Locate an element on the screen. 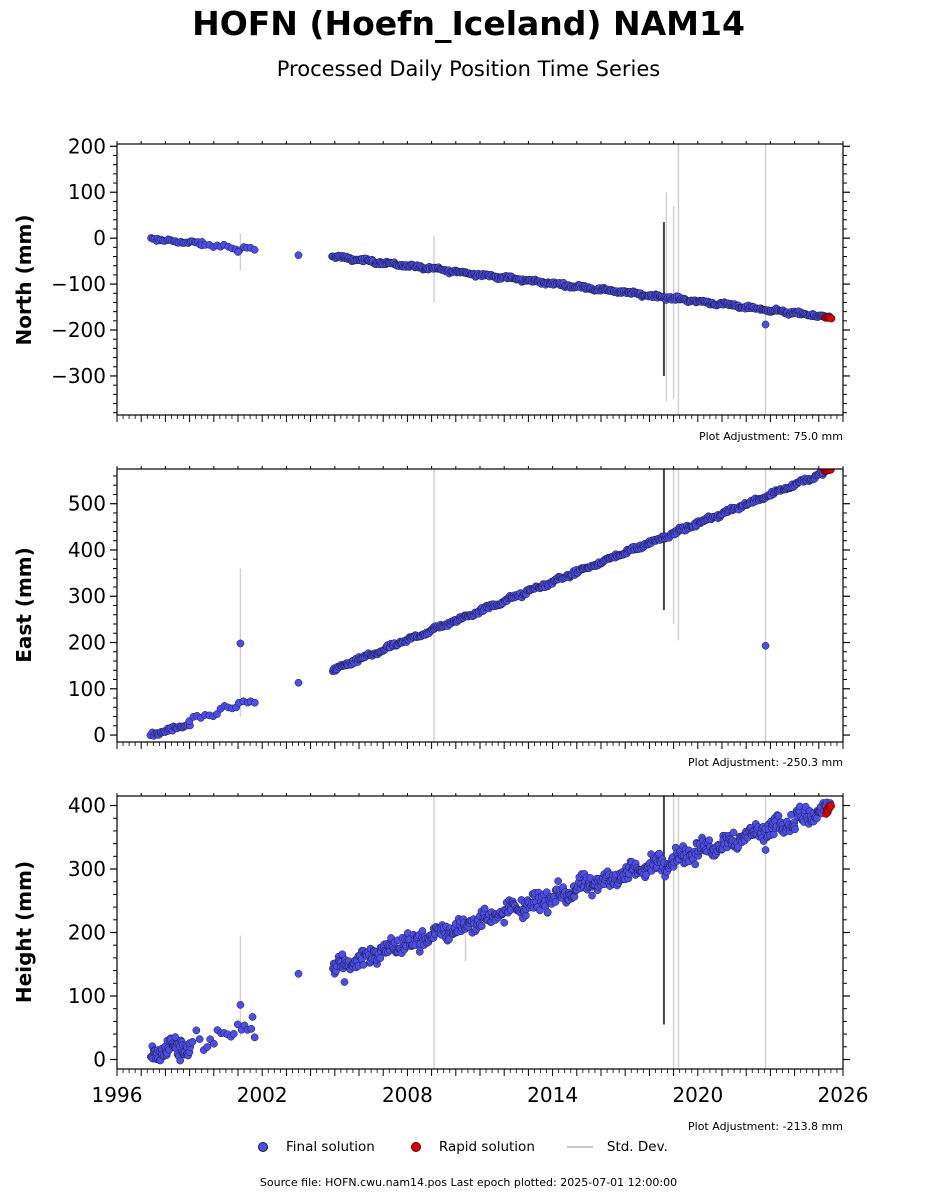 This screenshot has width=937, height=1200. legend-stddev-line is located at coordinates (579, 1147).